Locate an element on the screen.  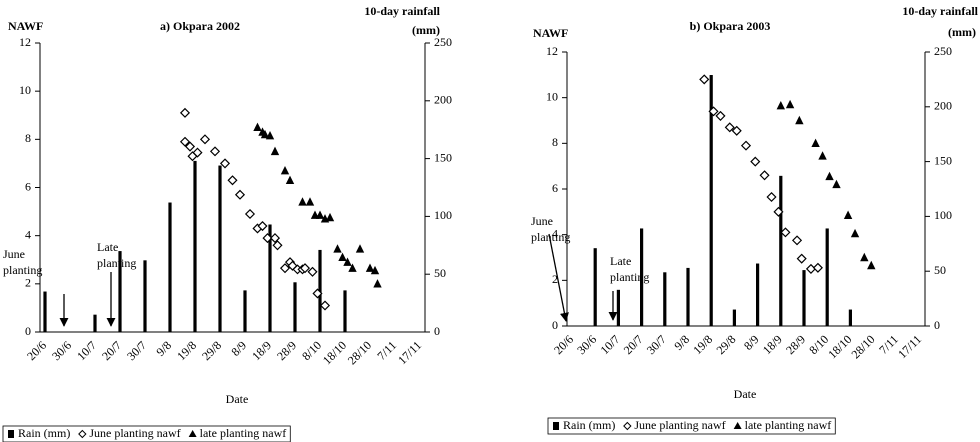
legend-box is located at coordinates (146, 433).